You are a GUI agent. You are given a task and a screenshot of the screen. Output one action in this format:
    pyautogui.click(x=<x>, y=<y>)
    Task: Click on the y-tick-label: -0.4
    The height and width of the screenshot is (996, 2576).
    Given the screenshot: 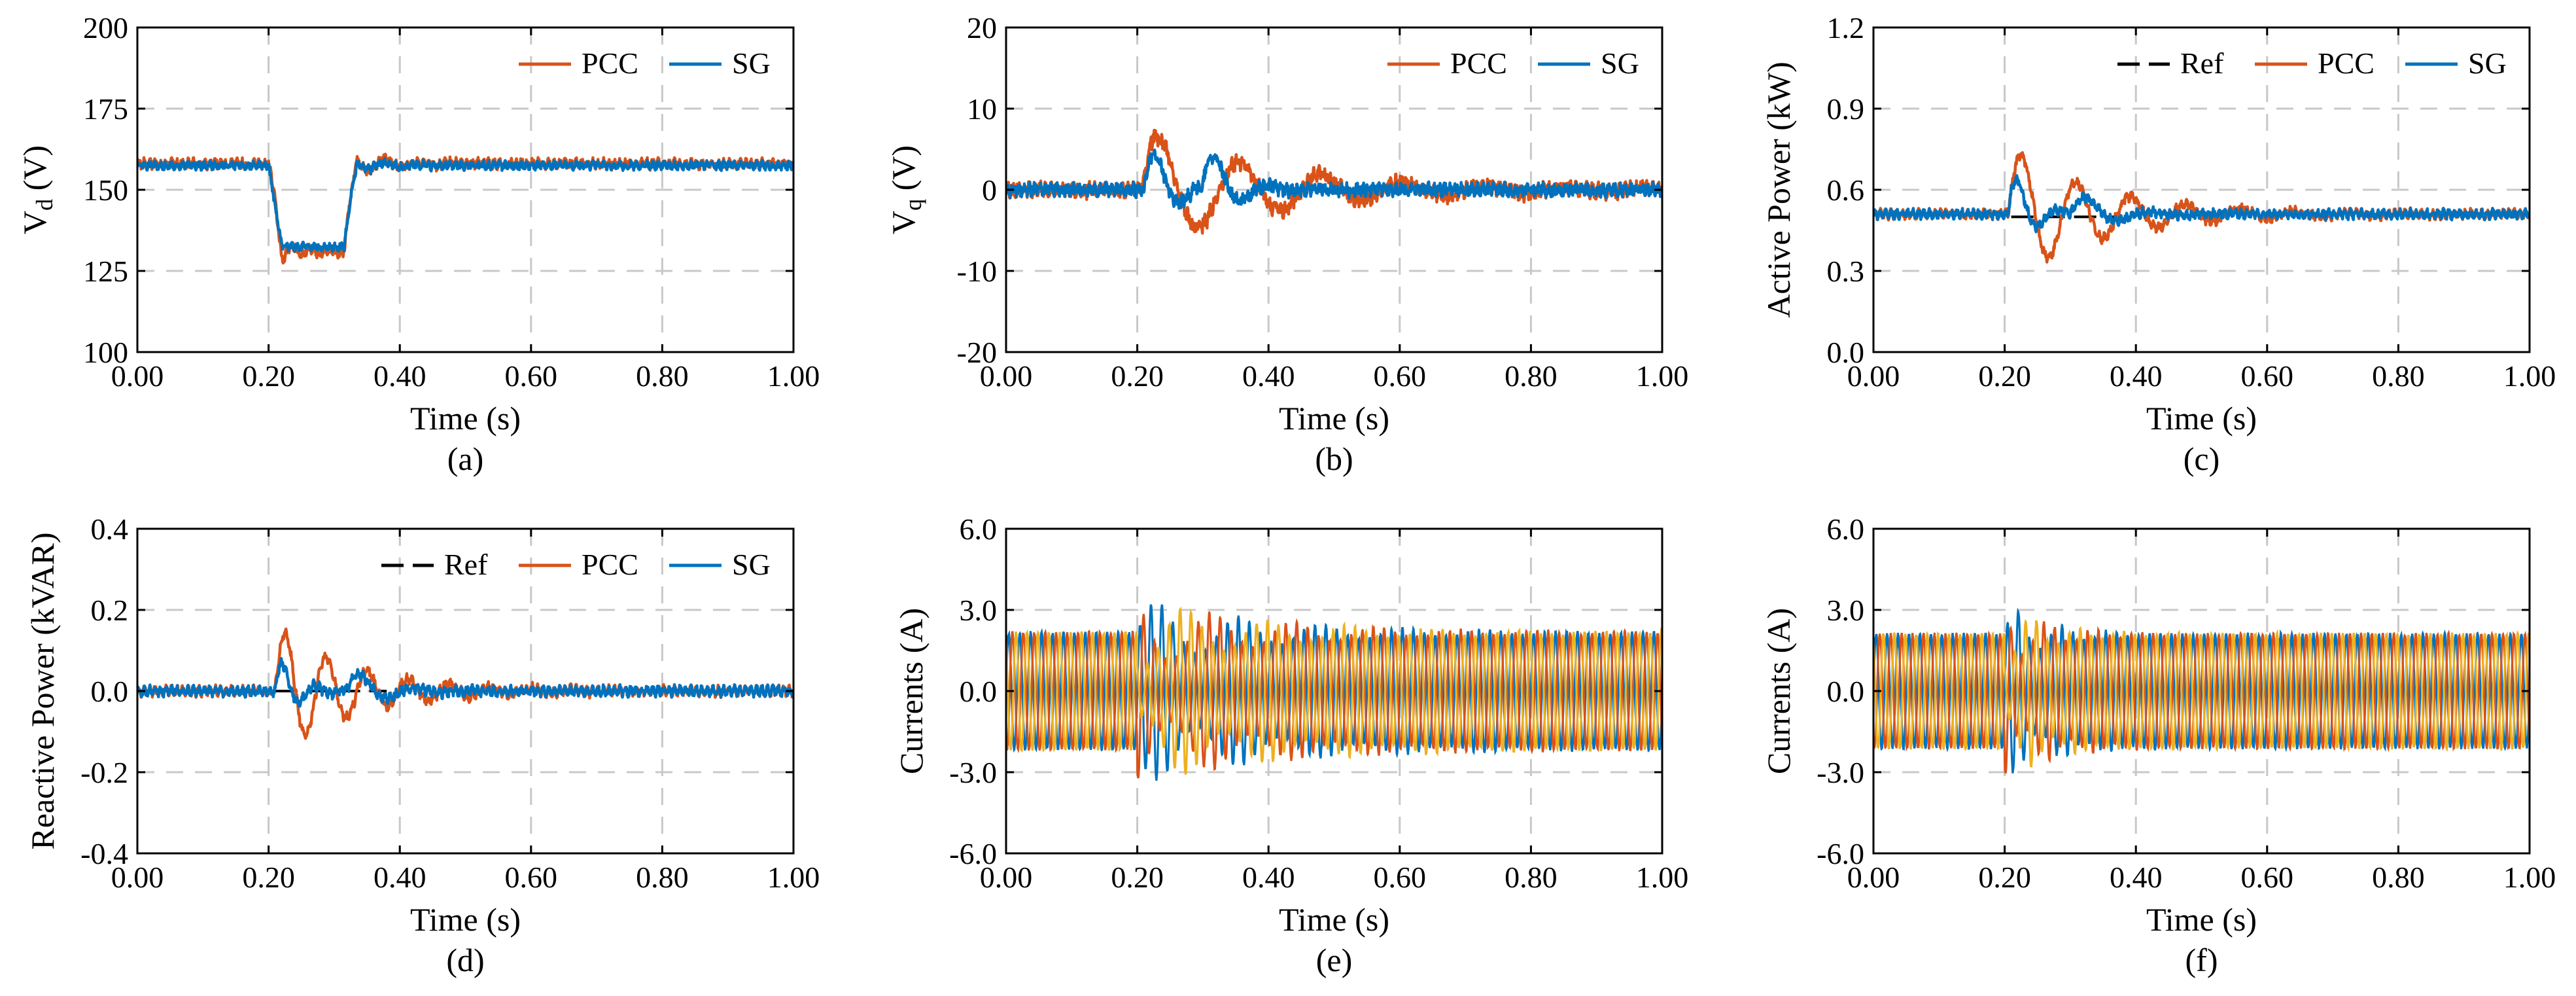 What is the action you would take?
    pyautogui.click(x=104, y=853)
    